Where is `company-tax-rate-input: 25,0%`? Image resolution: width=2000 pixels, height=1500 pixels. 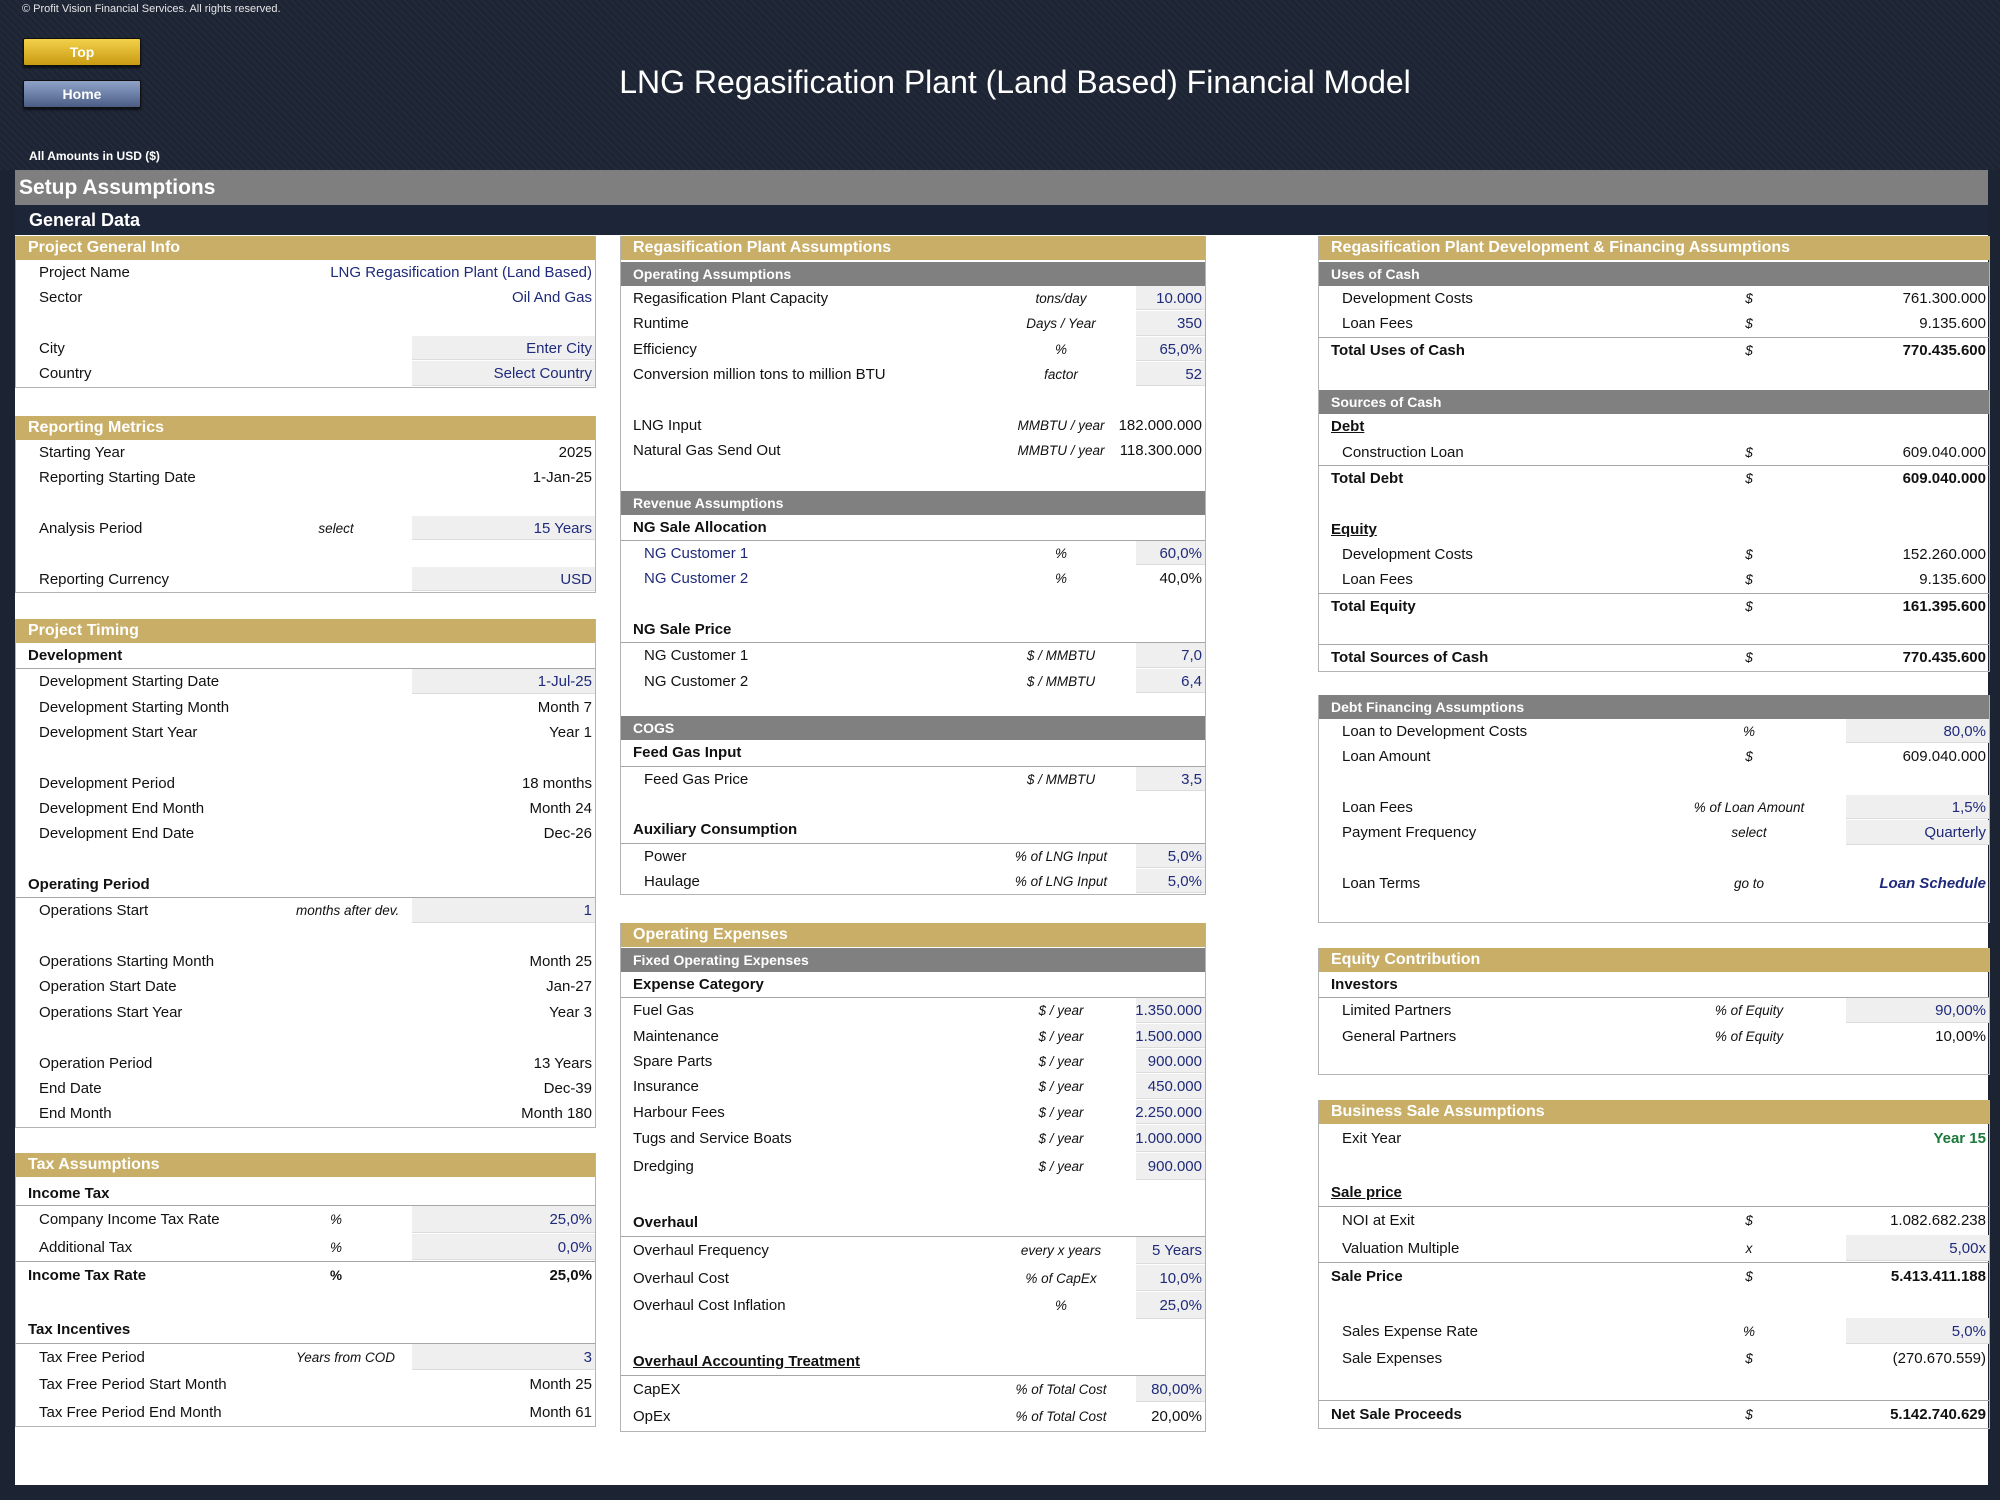
company-tax-rate-input: 25,0% is located at coordinates (570, 1219).